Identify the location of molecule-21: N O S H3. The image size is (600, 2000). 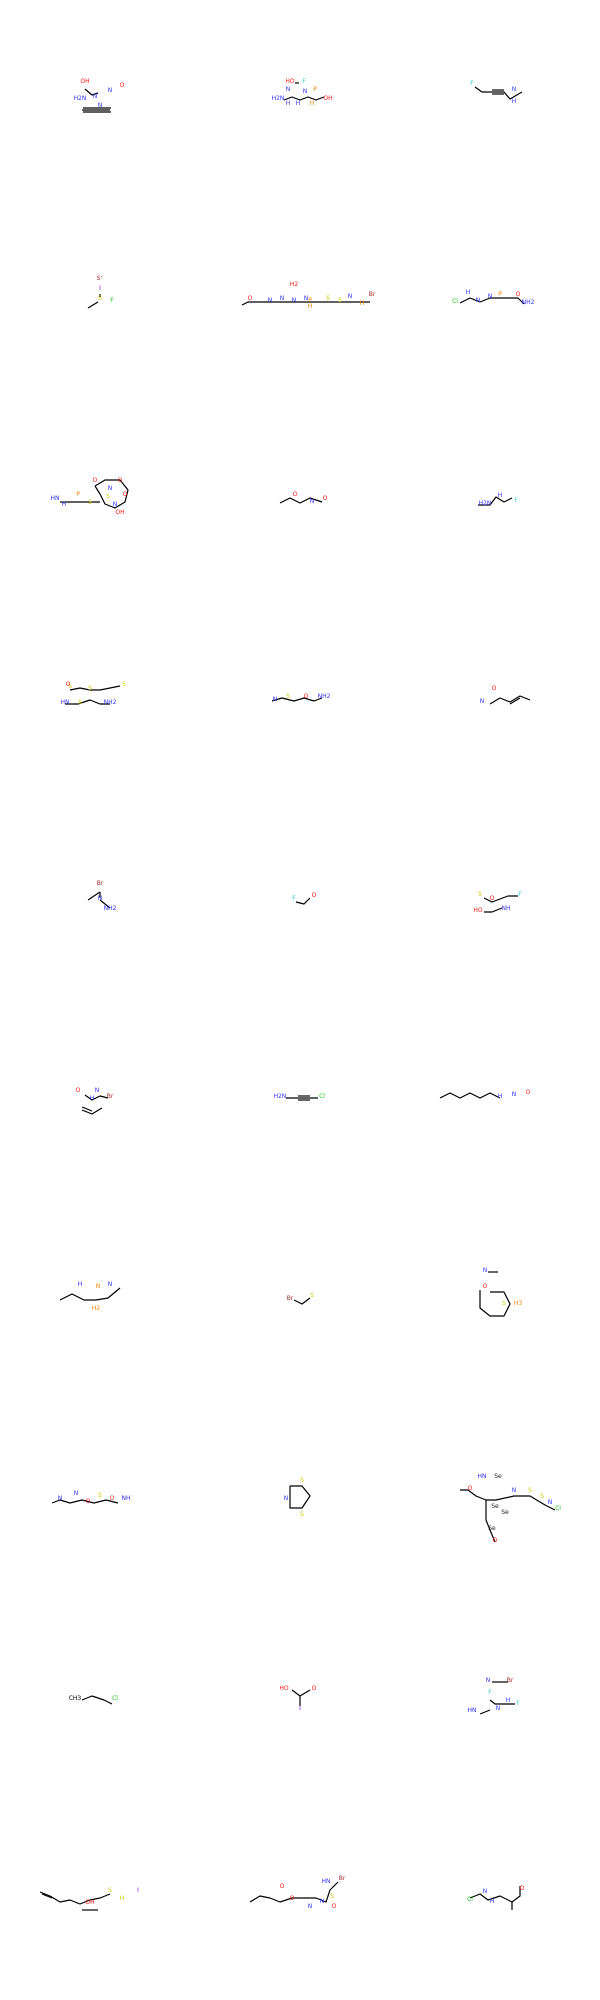
(500, 1292).